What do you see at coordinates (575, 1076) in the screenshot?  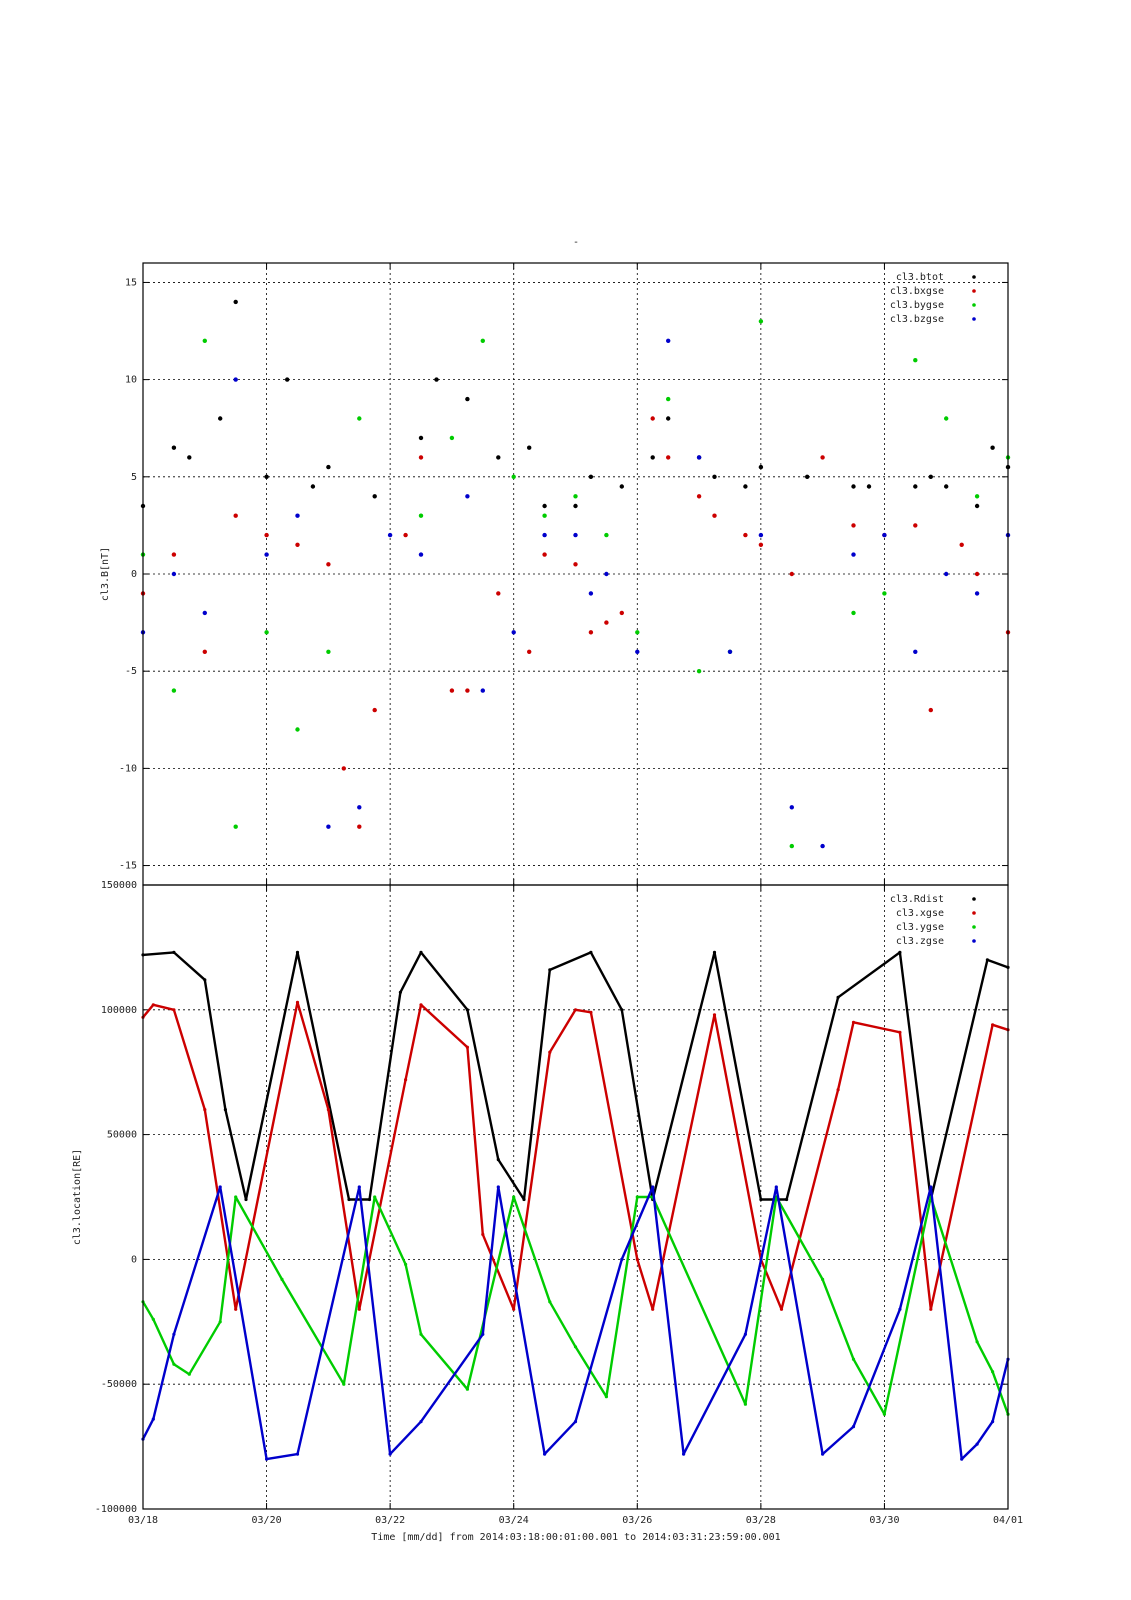 I see `series-cl3-Rdist` at bounding box center [575, 1076].